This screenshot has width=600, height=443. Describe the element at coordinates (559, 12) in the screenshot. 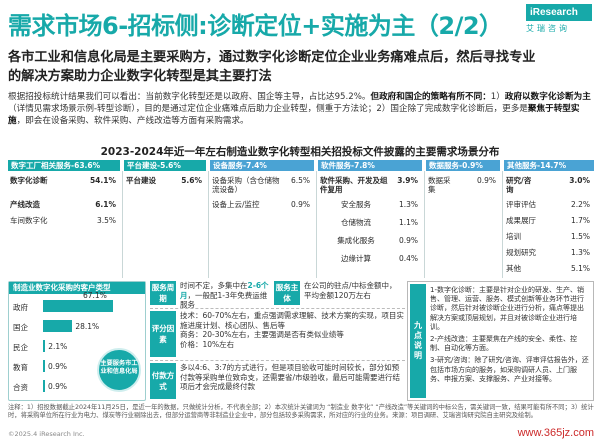

I see `logo-brand: iResearch` at that location.